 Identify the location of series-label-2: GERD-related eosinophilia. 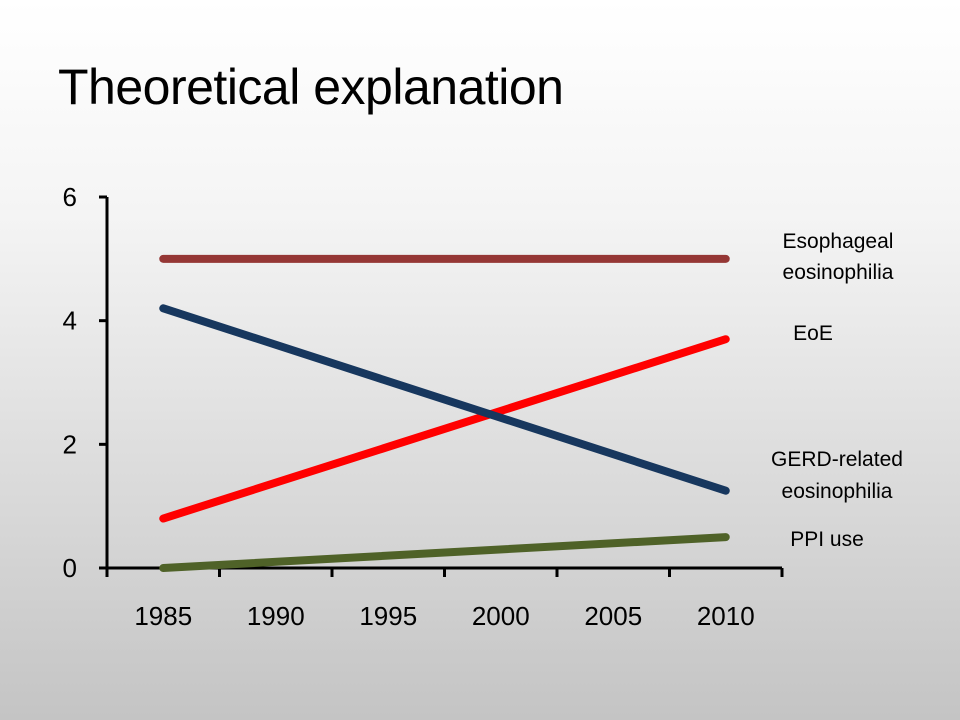
(837, 475).